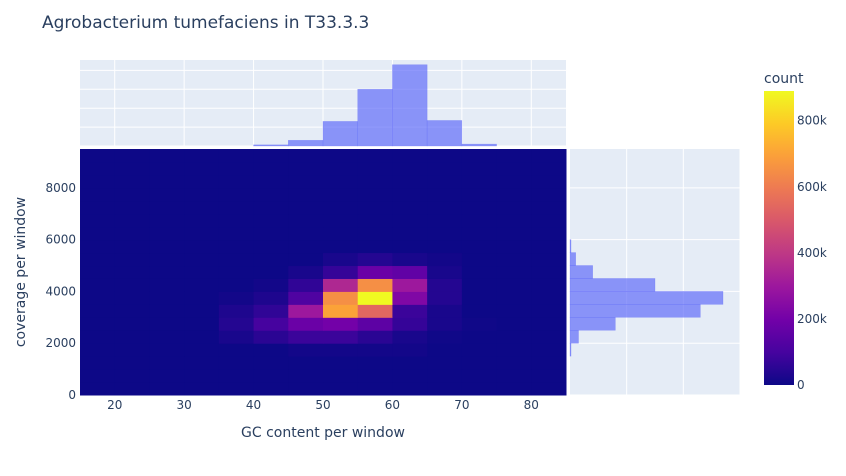  I want to click on colorbar-tick-label: 800k, so click(812, 121).